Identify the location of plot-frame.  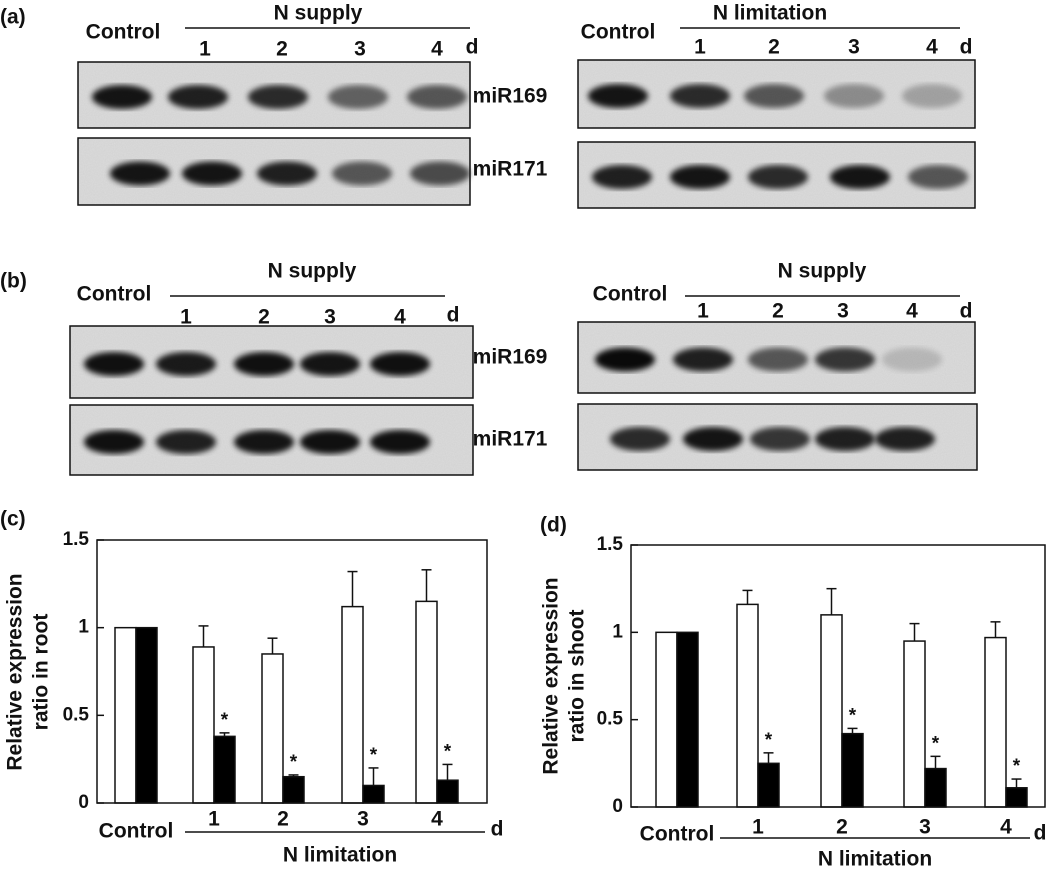
(292, 671).